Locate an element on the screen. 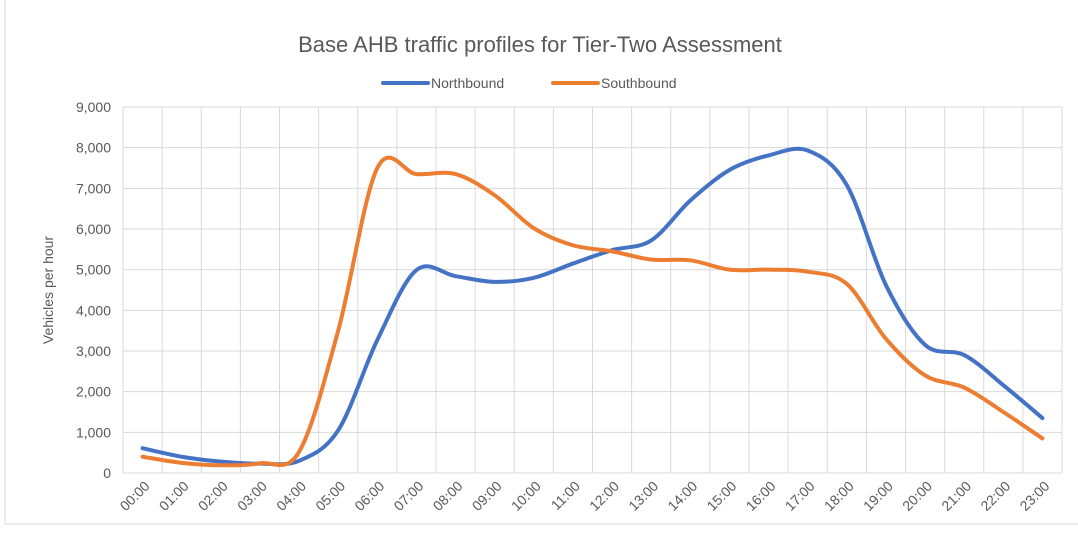  x-tick-label: 00:00 is located at coordinates (135, 496).